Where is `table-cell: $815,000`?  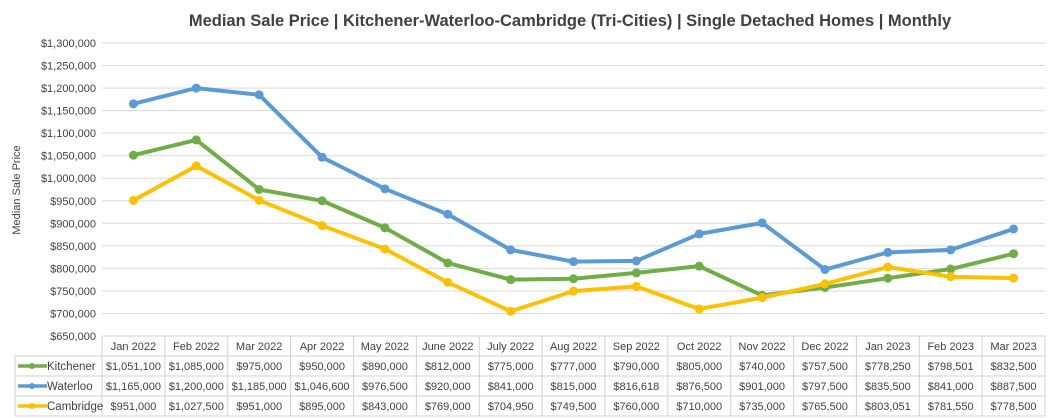
table-cell: $815,000 is located at coordinates (574, 387).